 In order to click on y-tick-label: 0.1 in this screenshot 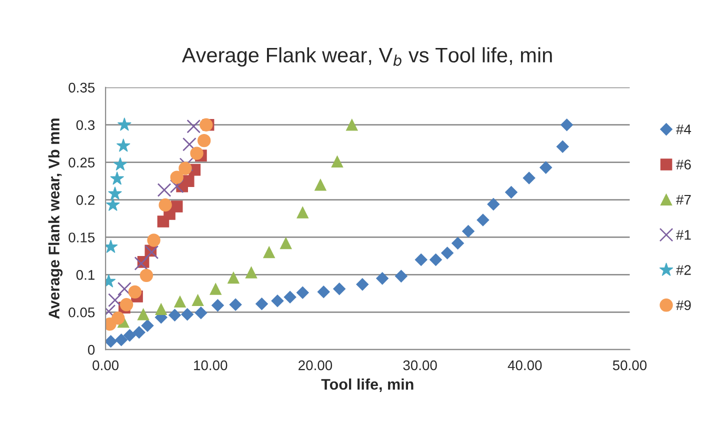, I will do `click(85, 275)`.